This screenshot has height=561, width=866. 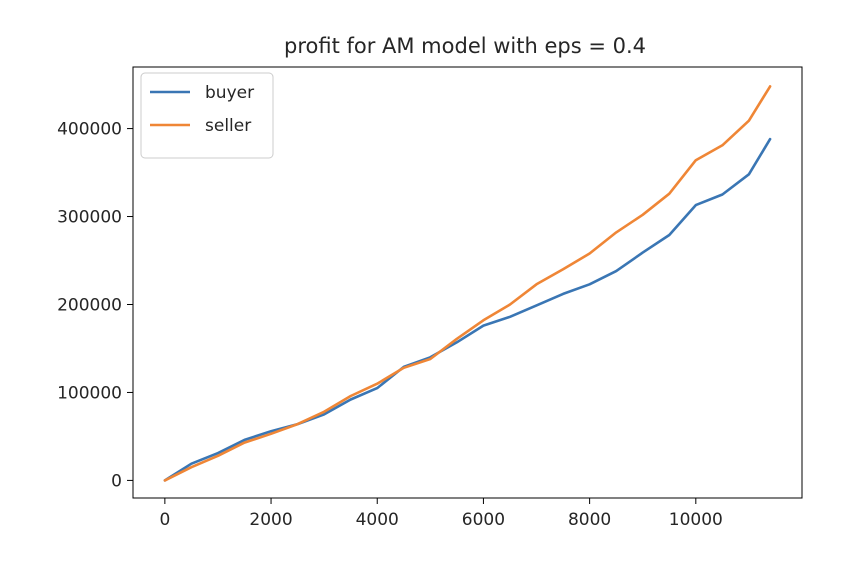 What do you see at coordinates (377, 520) in the screenshot?
I see `x-tick-label: 4000` at bounding box center [377, 520].